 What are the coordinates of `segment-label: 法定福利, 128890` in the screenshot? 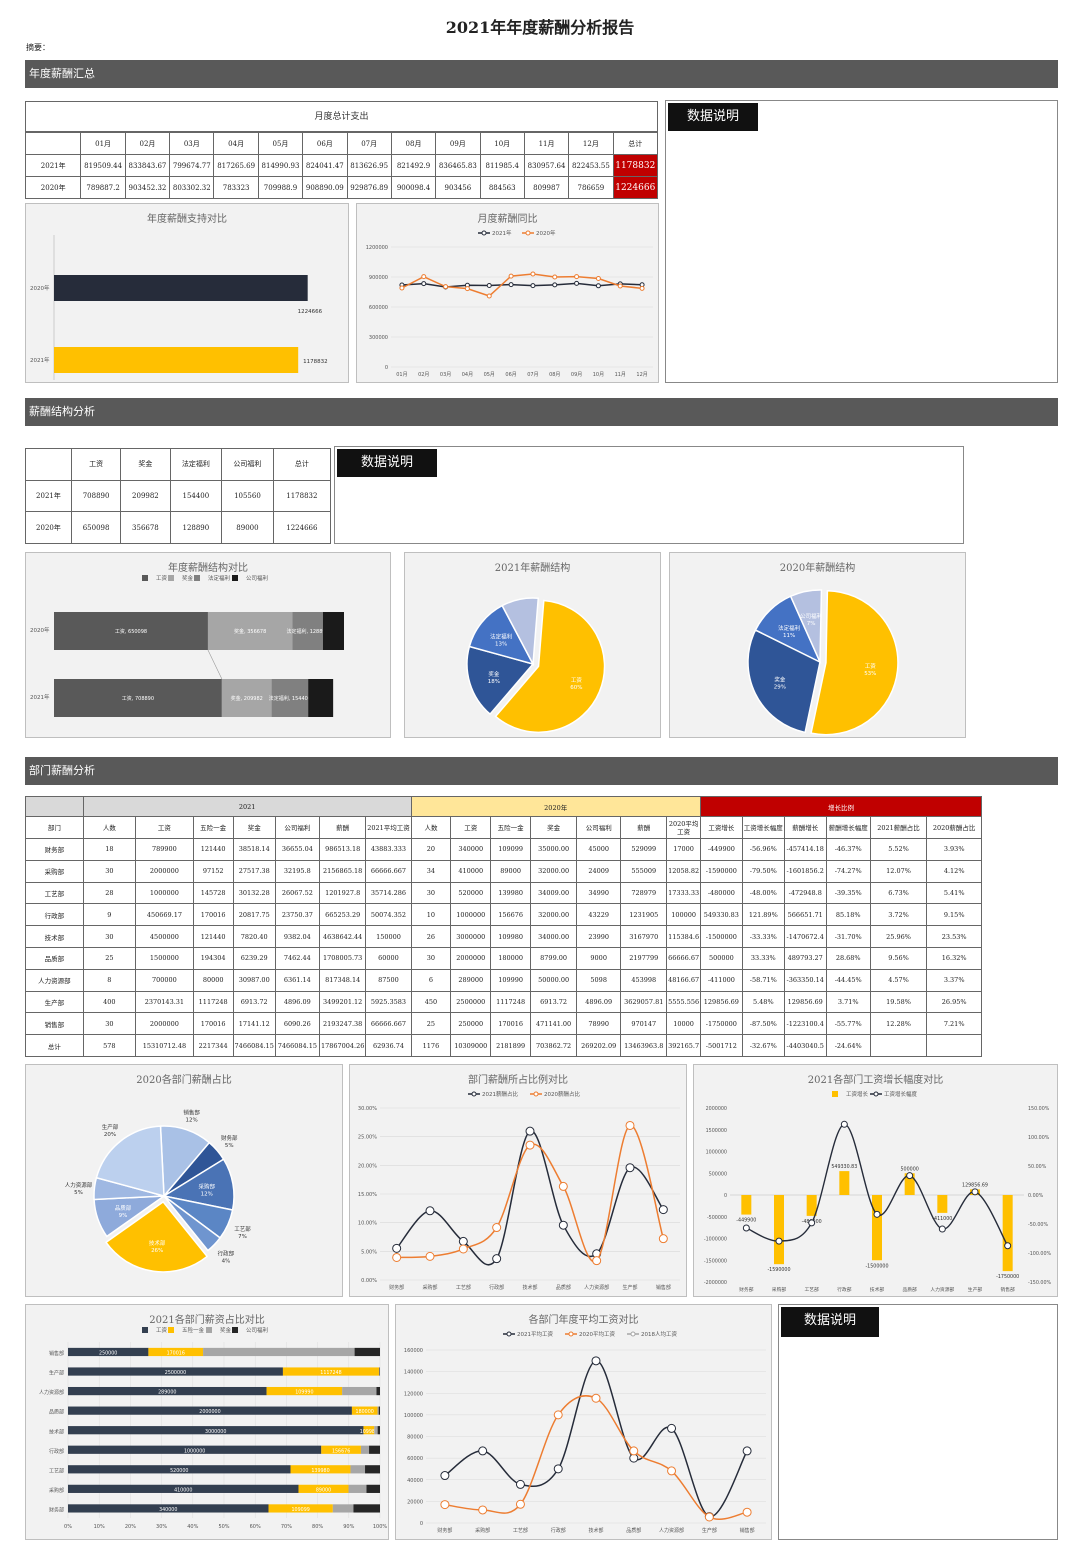 It's located at (308, 631).